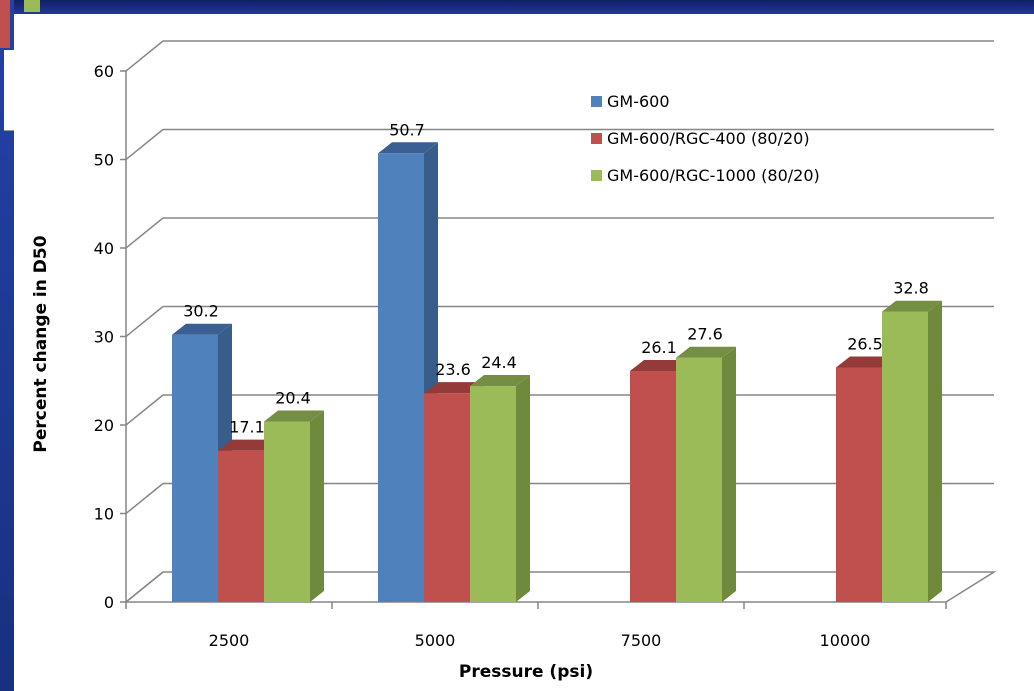 The image size is (1034, 691). What do you see at coordinates (229, 640) in the screenshot?
I see `x-tick-label: 2500` at bounding box center [229, 640].